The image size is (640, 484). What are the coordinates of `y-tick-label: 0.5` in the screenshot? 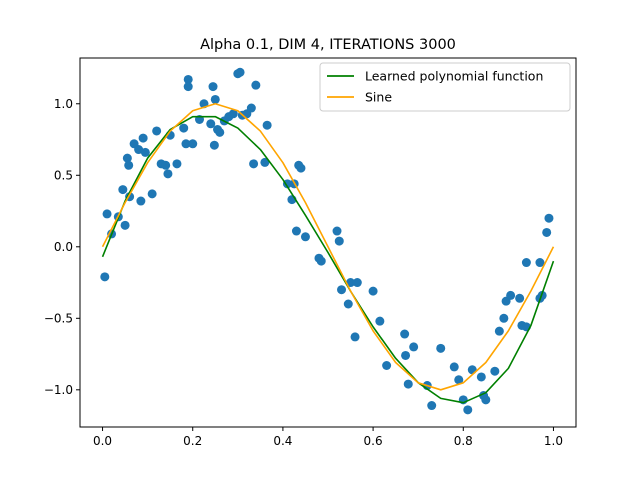 It's located at (63, 175).